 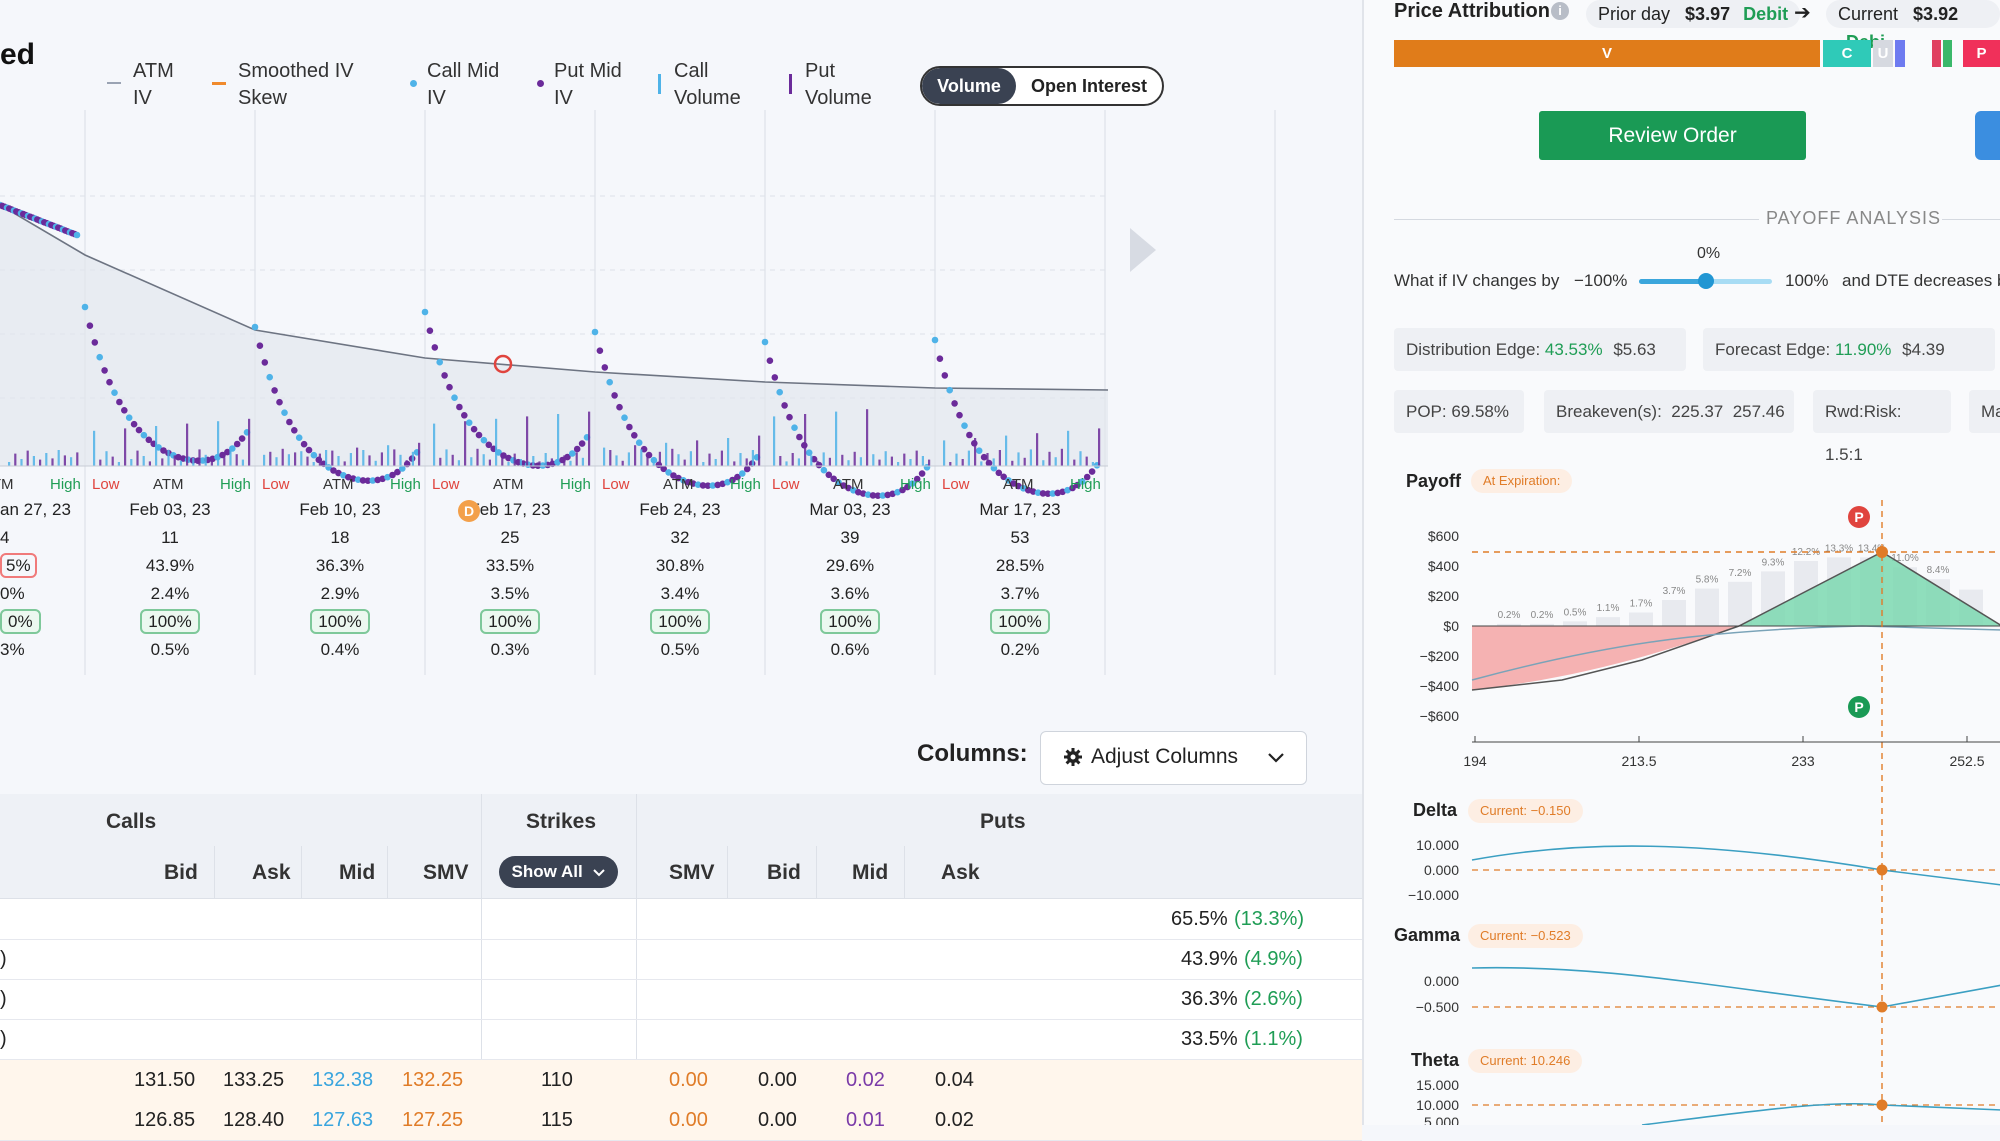 I want to click on call-mid: 127.63, so click(x=343, y=1120).